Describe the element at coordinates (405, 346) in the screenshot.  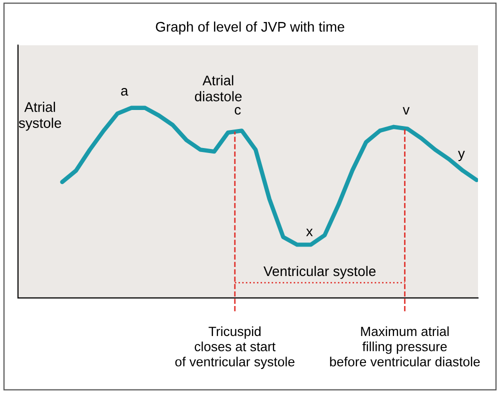
I see `text: Maximum atrial filling pressure before ventricular diastole` at that location.